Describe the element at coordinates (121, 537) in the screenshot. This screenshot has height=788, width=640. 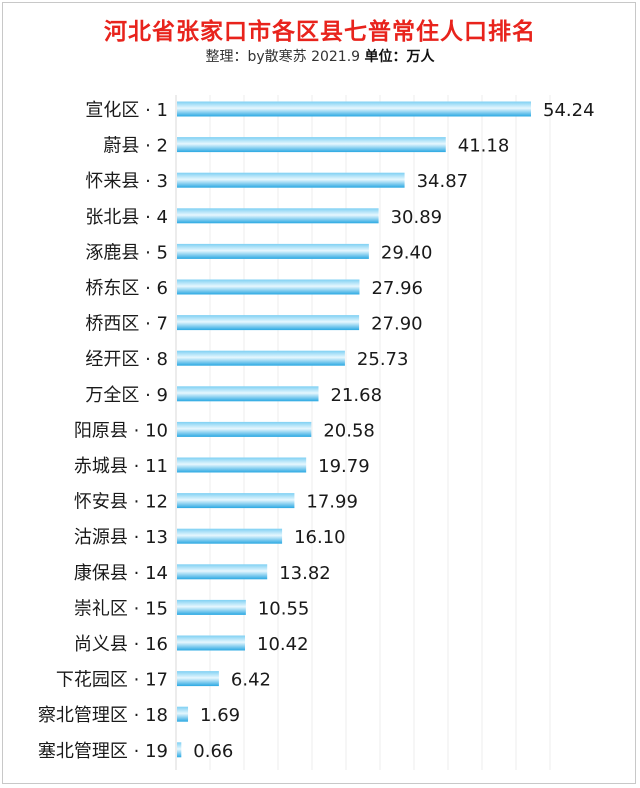
I see `category-label: 沽源县 · 13` at that location.